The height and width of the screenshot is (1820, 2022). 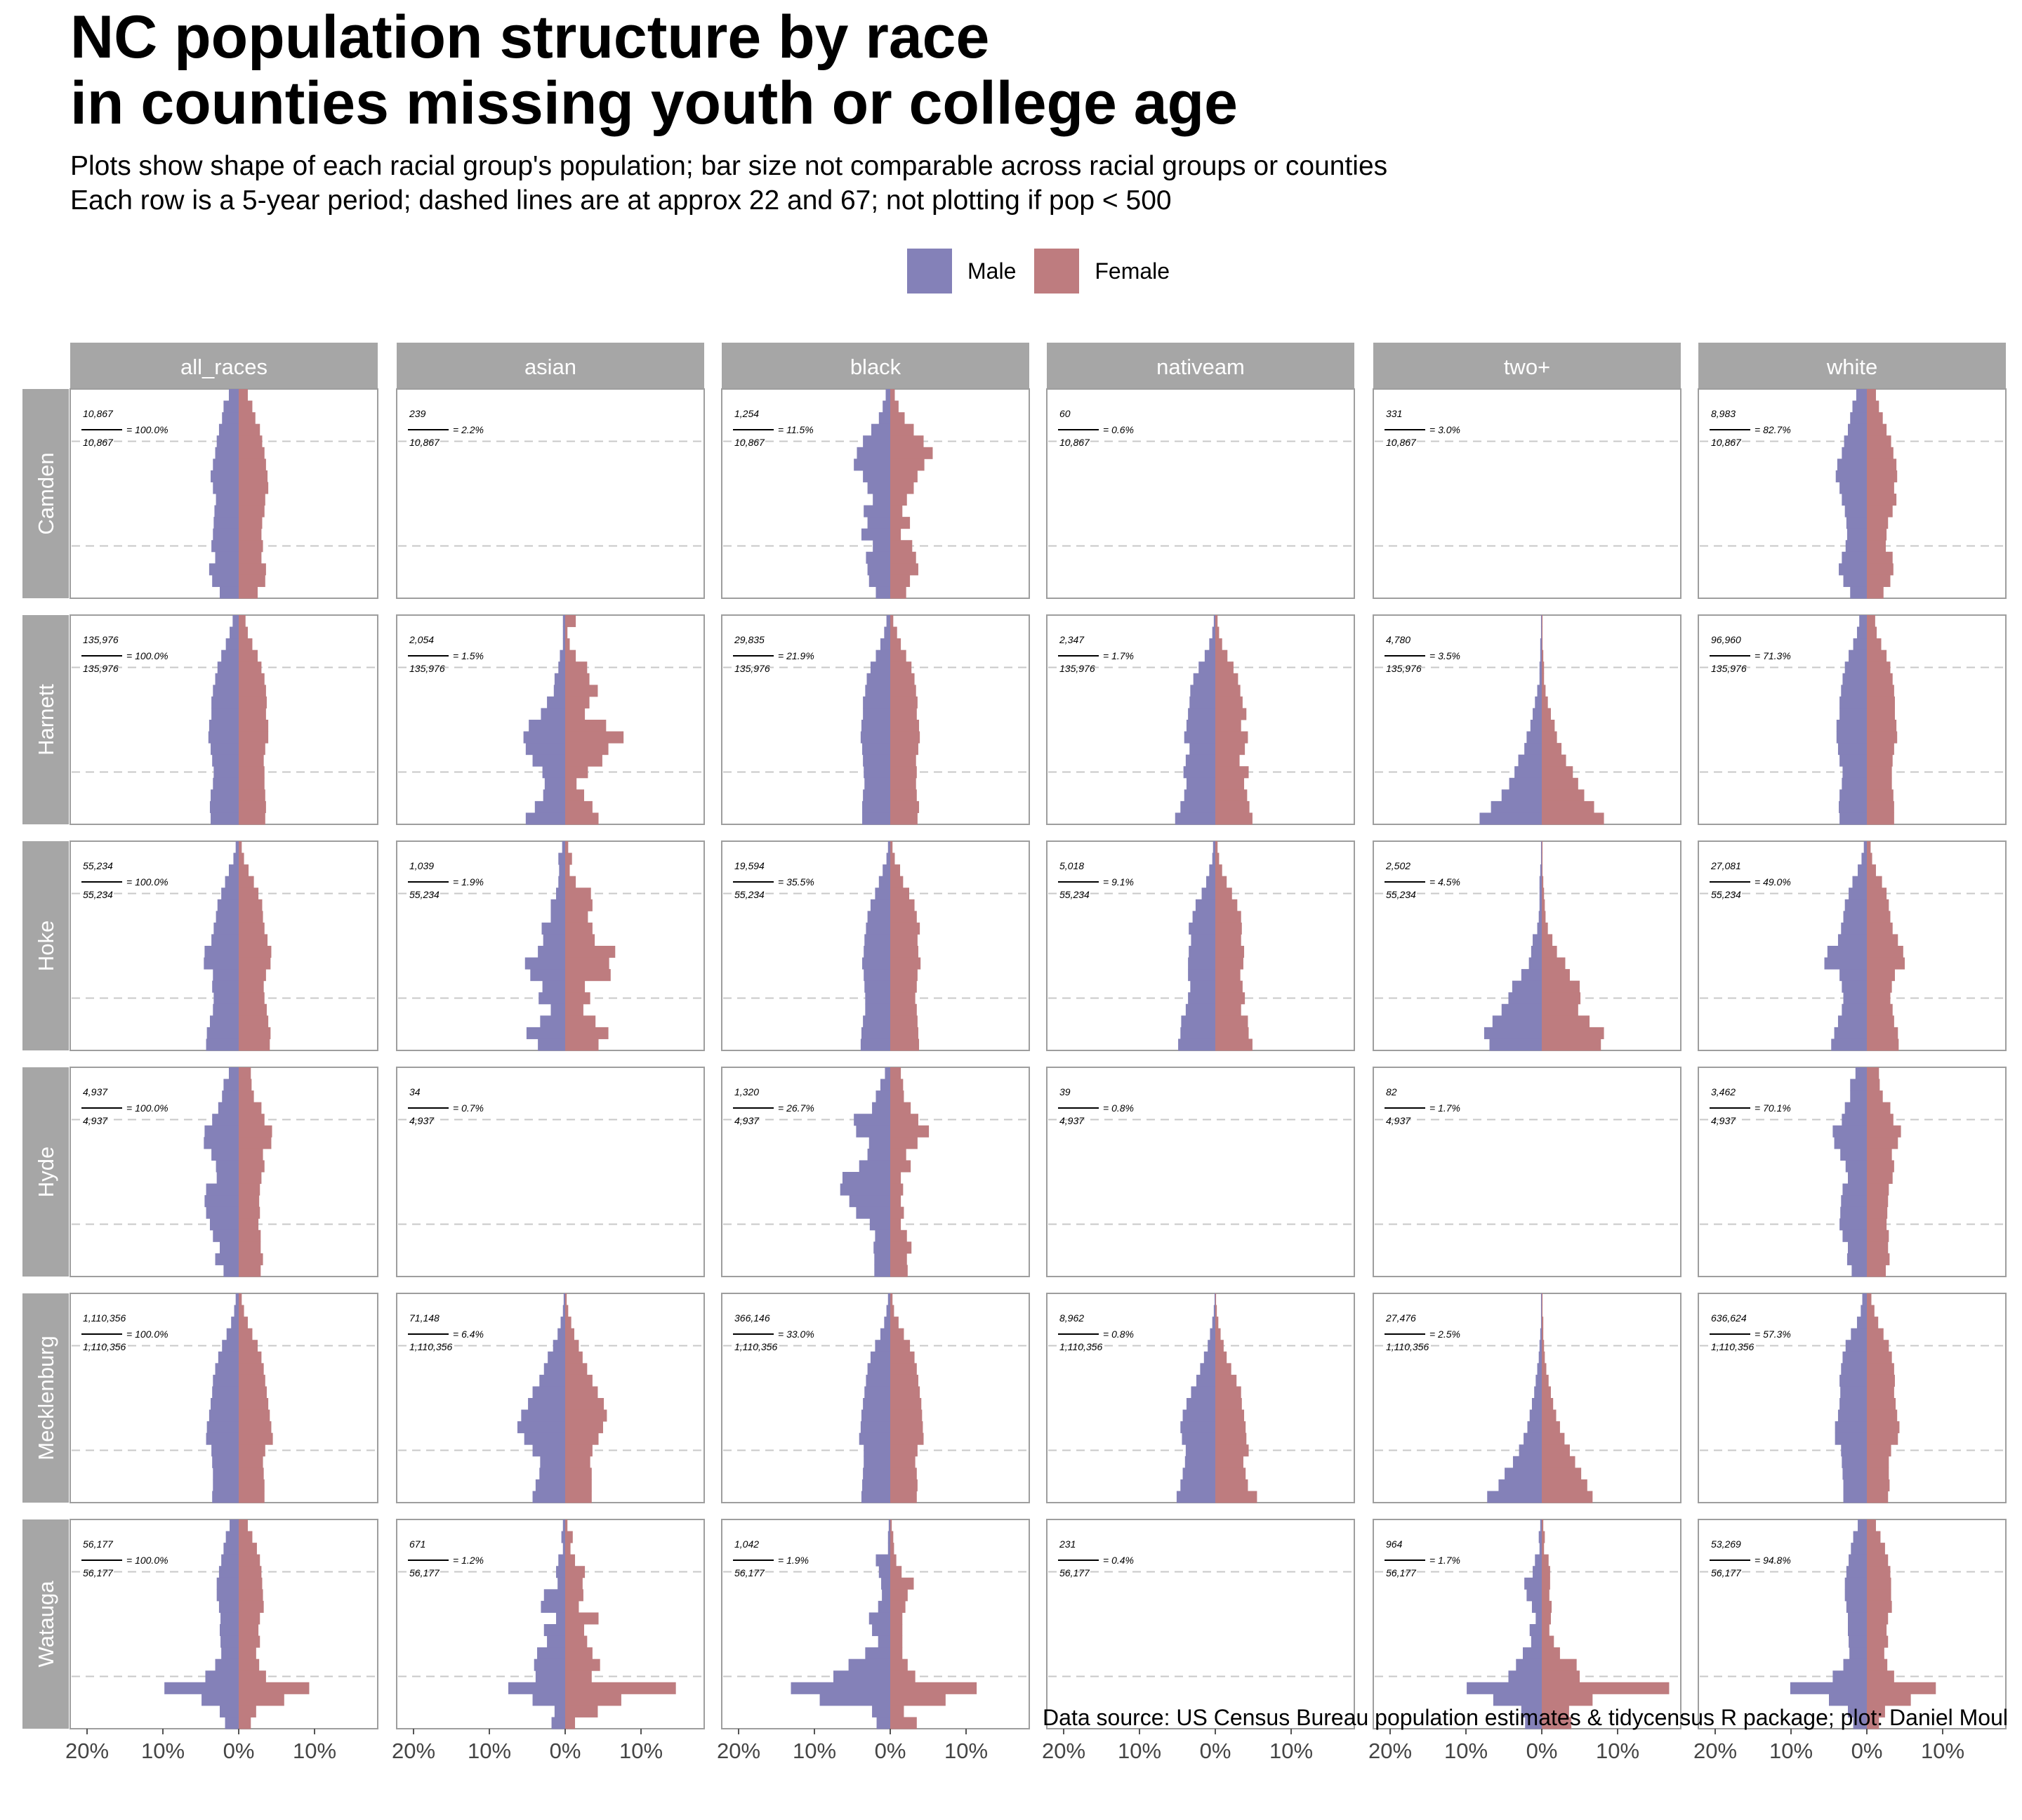 I want to click on panel: 8,983 = 82.7% 10,867, so click(x=1852, y=494).